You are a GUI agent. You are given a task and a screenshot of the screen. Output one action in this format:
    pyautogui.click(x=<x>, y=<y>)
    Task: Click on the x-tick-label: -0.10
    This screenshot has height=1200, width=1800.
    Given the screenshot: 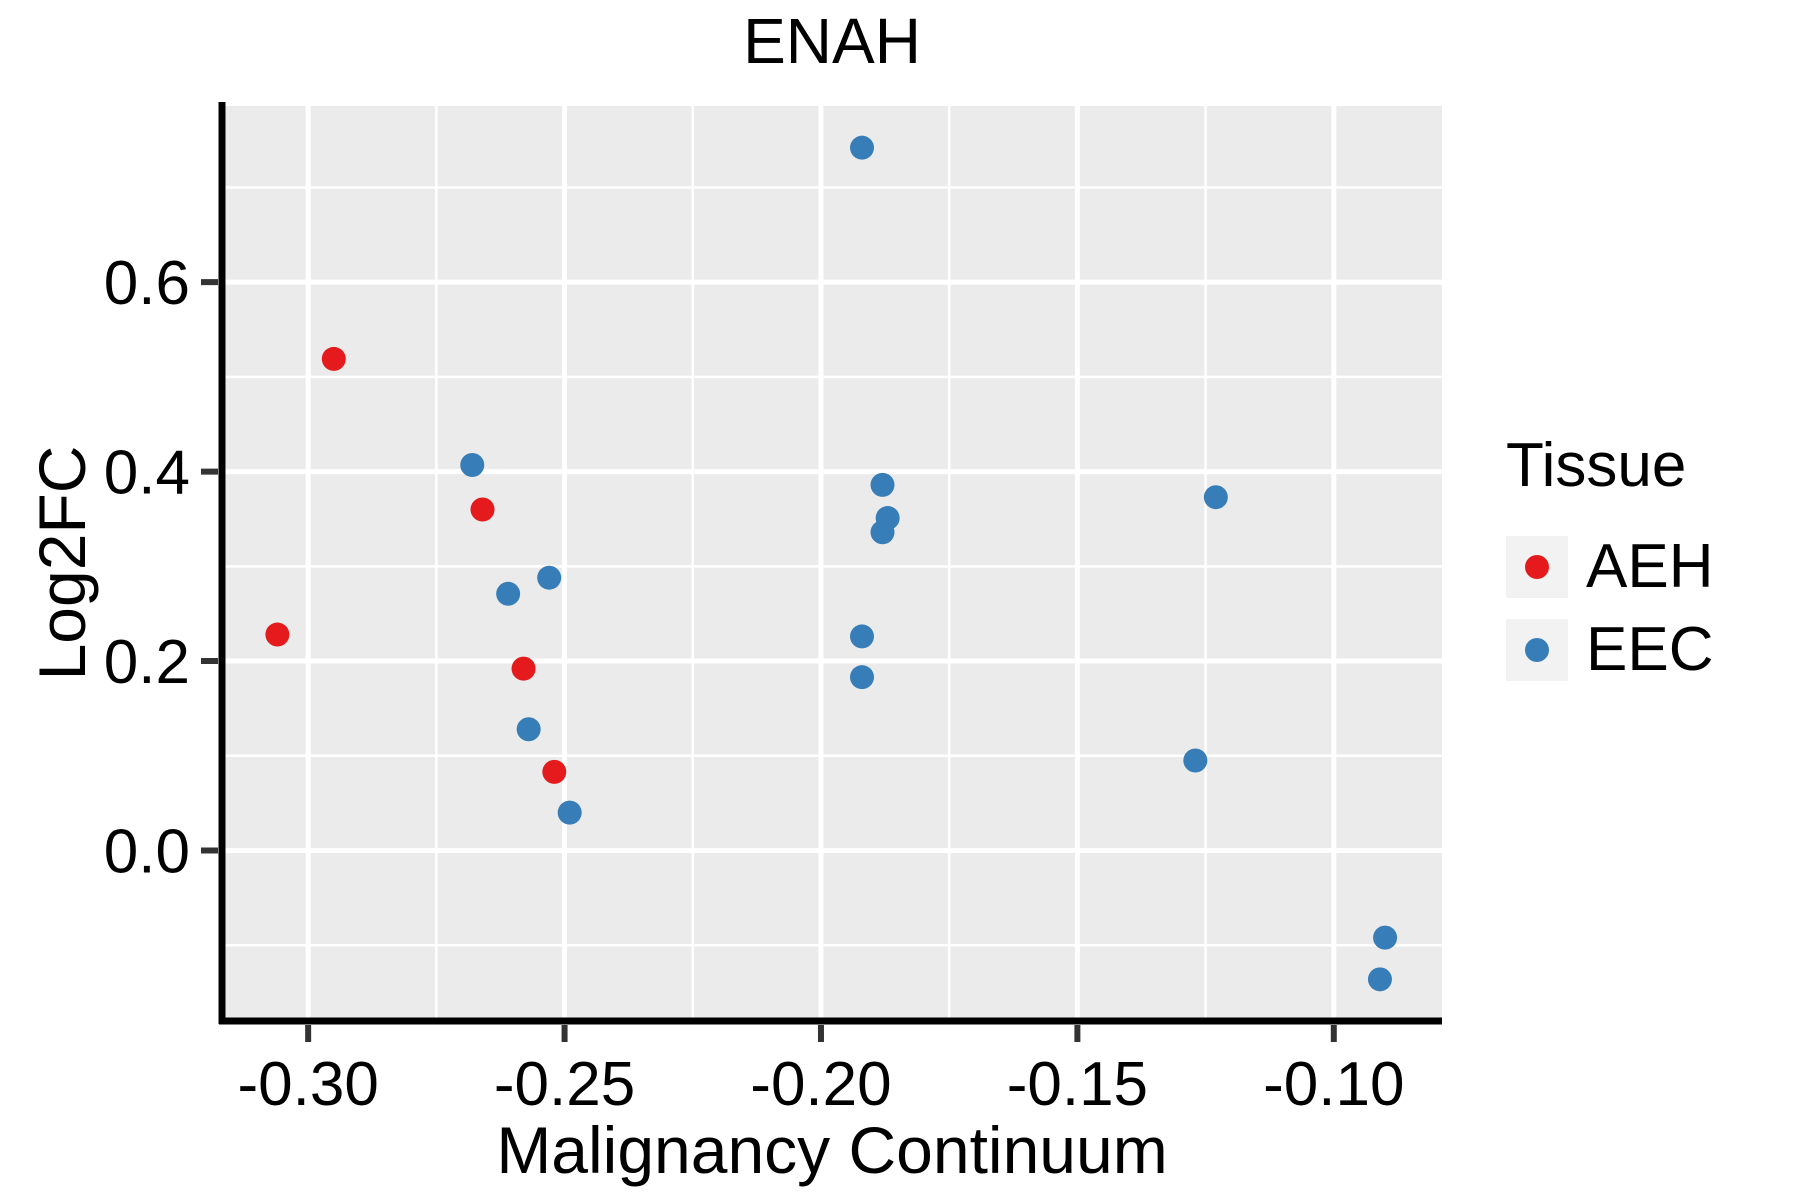 What is the action you would take?
    pyautogui.click(x=1333, y=1084)
    